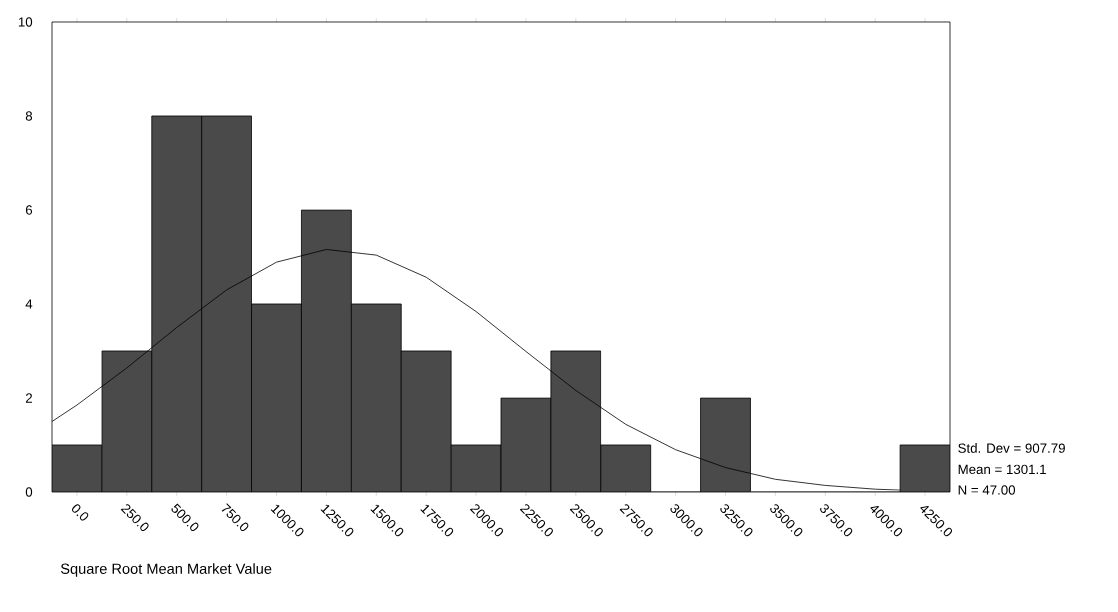  Describe the element at coordinates (29, 116) in the screenshot. I see `y-tick-label: 8` at that location.